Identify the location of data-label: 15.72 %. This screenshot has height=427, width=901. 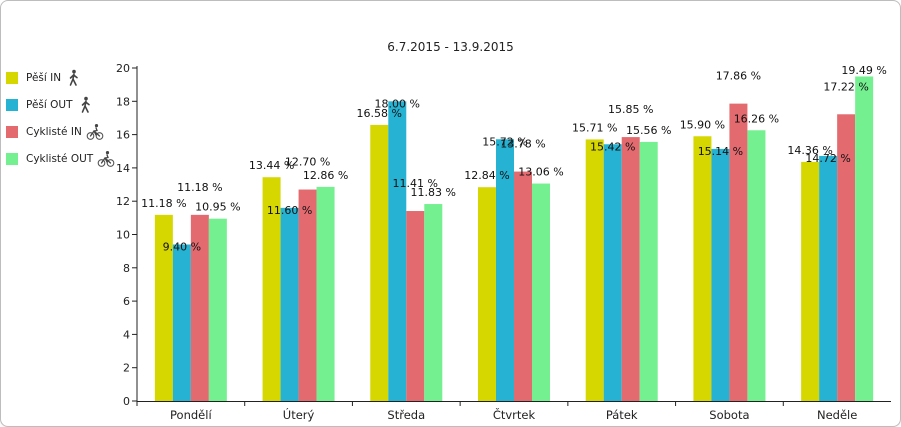
(504, 141).